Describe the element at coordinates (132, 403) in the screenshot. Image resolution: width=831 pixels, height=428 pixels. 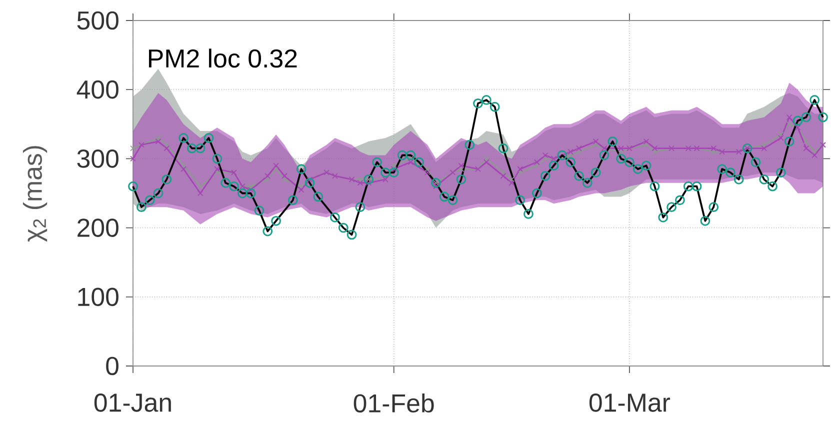
I see `x-tick-label: 01-Jan` at that location.